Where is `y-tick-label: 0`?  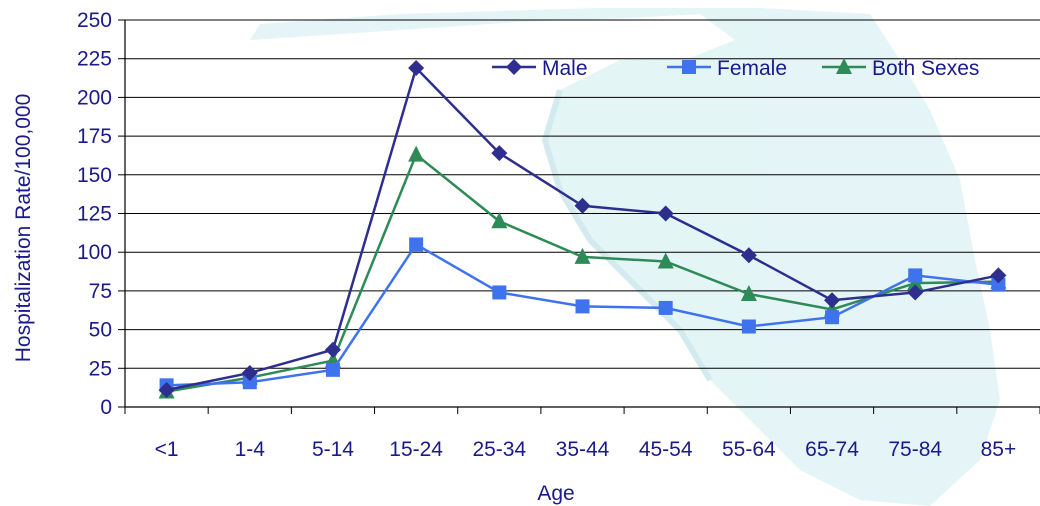
y-tick-label: 0 is located at coordinates (106, 407).